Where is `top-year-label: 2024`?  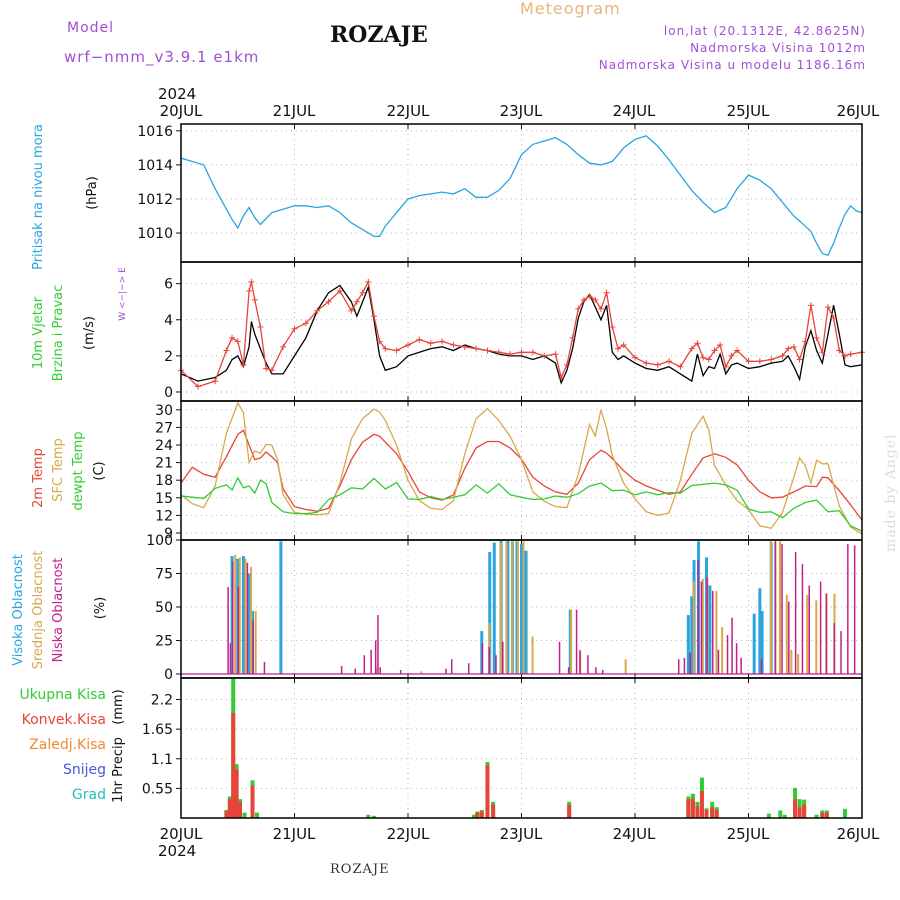 top-year-label: 2024 is located at coordinates (177, 94).